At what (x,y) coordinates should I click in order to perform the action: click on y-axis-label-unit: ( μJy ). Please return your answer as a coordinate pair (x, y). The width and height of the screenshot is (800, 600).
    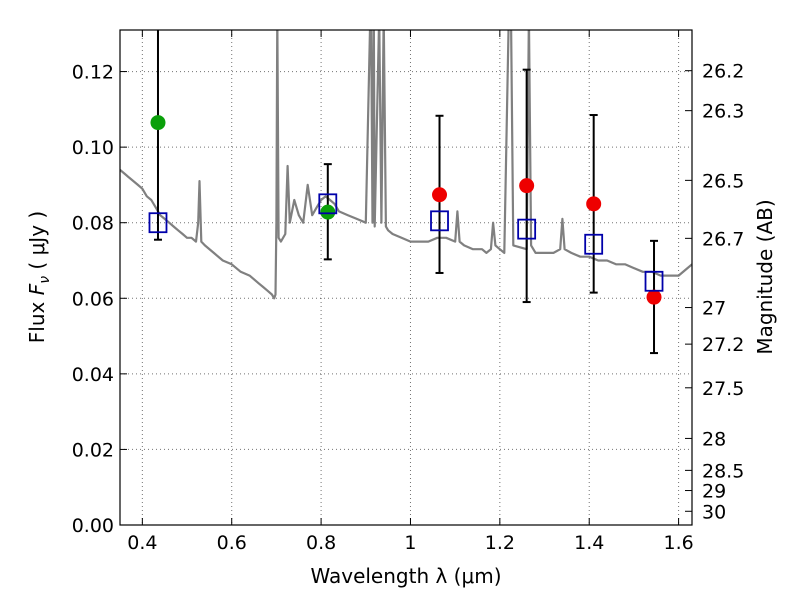
    Looking at the image, I should click on (37, 243).